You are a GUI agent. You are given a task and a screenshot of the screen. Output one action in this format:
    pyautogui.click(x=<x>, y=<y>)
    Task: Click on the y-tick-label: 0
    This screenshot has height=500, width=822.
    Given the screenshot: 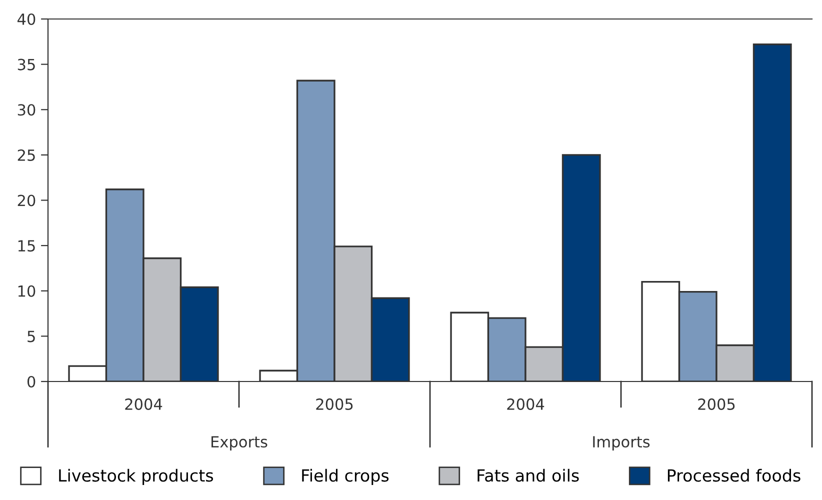 What is the action you would take?
    pyautogui.click(x=31, y=382)
    